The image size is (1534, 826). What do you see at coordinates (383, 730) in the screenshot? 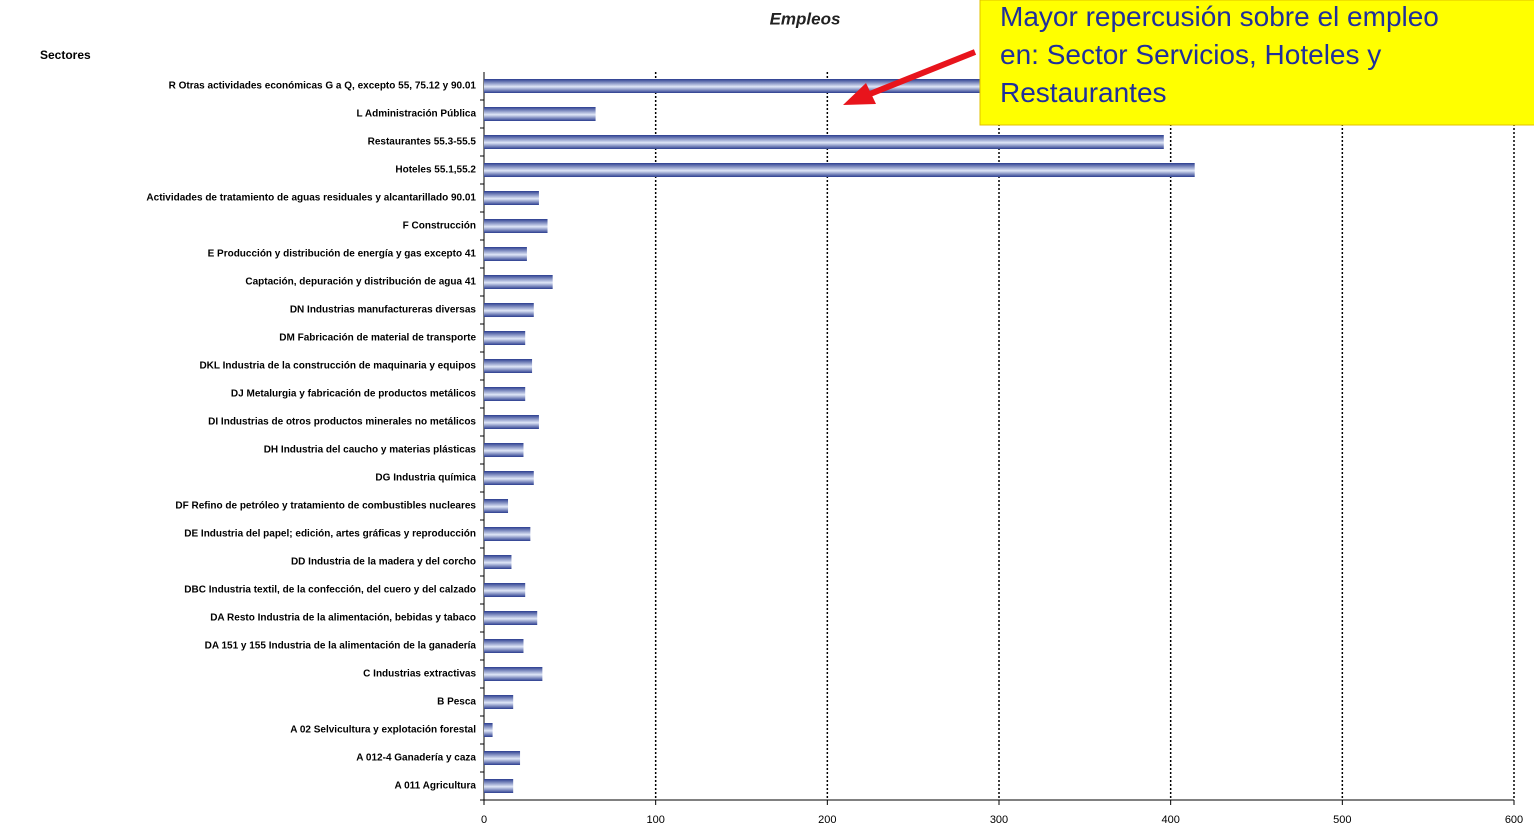
I see `y-tick-label: A 02 Selvicultura y explotación forestal` at bounding box center [383, 730].